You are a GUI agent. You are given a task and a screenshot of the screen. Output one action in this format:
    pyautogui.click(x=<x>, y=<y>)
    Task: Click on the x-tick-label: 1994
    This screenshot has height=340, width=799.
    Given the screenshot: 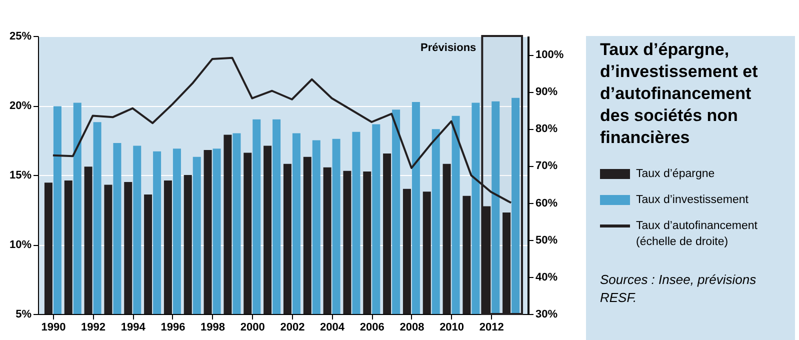 What is the action you would take?
    pyautogui.click(x=133, y=328)
    